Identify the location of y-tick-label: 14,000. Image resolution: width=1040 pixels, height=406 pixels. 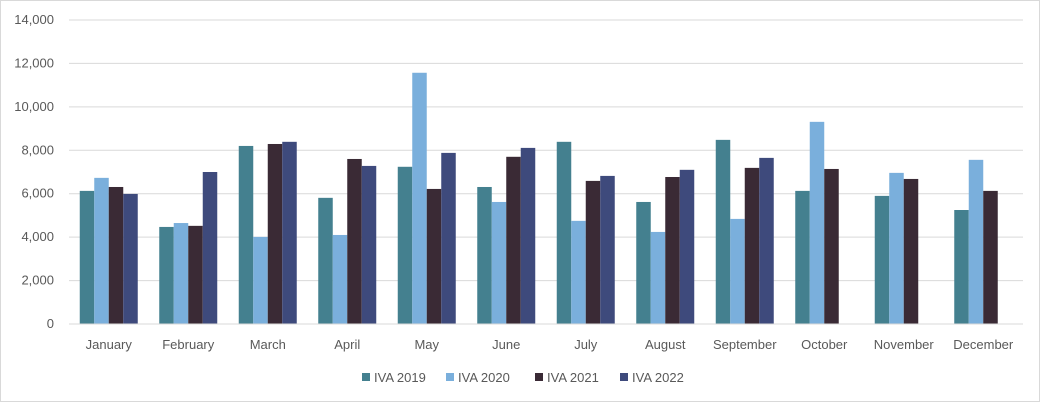
(34, 19).